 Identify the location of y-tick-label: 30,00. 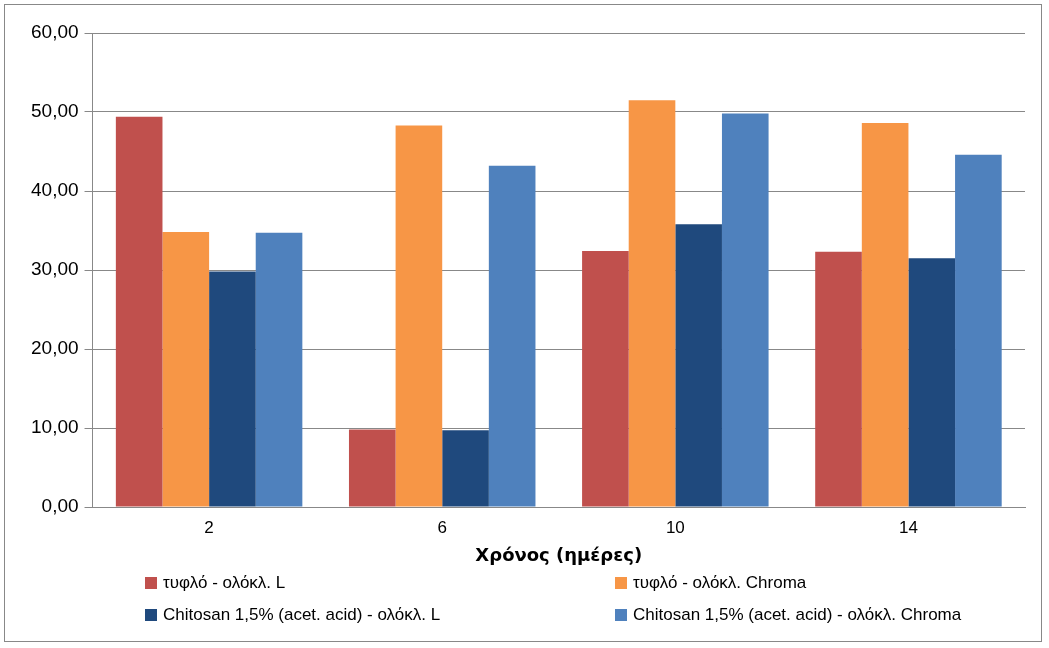
(55, 269).